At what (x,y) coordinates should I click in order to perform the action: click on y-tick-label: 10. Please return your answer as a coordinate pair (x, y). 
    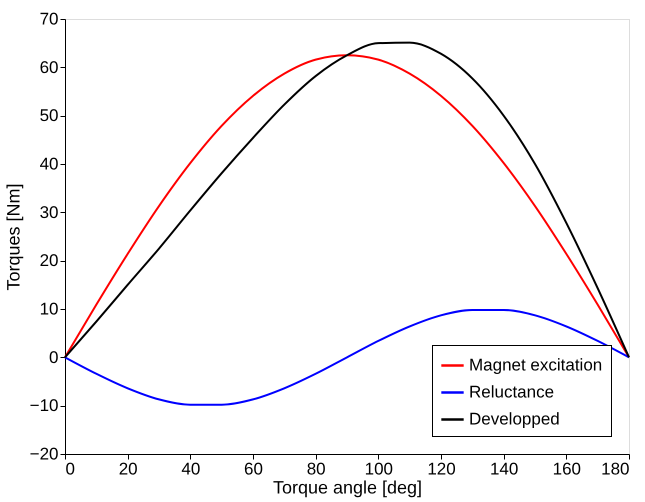
    Looking at the image, I should click on (49, 309).